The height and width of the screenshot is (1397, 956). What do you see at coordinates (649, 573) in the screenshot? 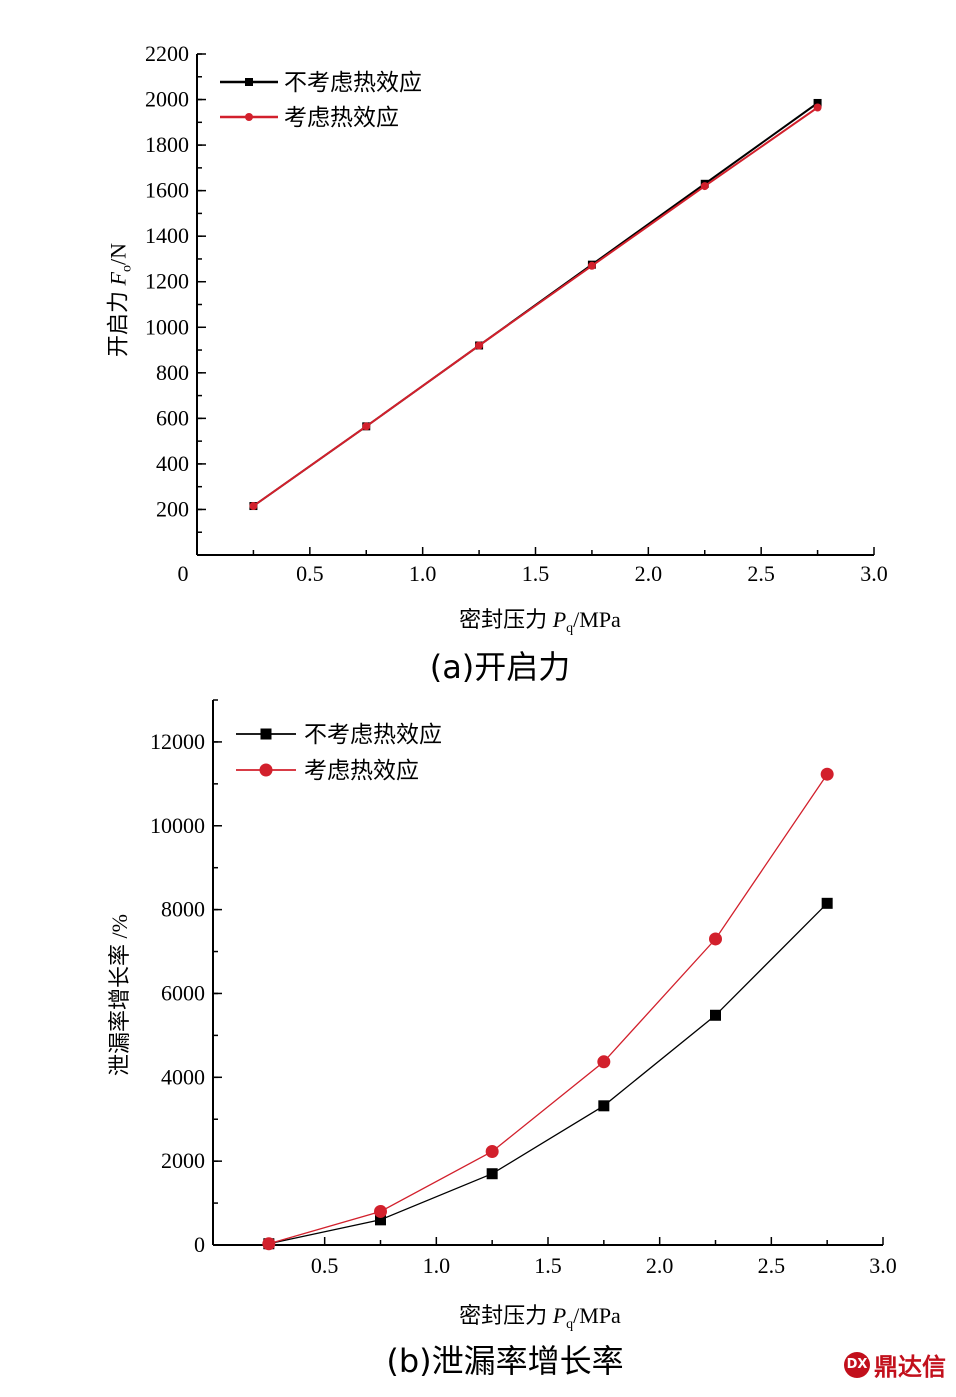
I see `chart-a-x-tick-label: 2.0` at bounding box center [649, 573].